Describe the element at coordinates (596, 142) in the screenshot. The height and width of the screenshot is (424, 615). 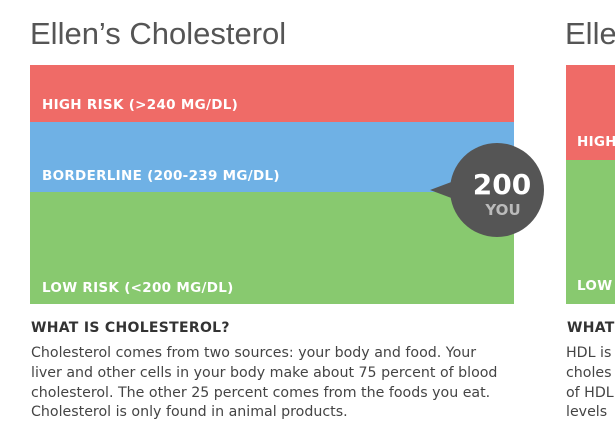
I see `band-label: HIGH` at that location.